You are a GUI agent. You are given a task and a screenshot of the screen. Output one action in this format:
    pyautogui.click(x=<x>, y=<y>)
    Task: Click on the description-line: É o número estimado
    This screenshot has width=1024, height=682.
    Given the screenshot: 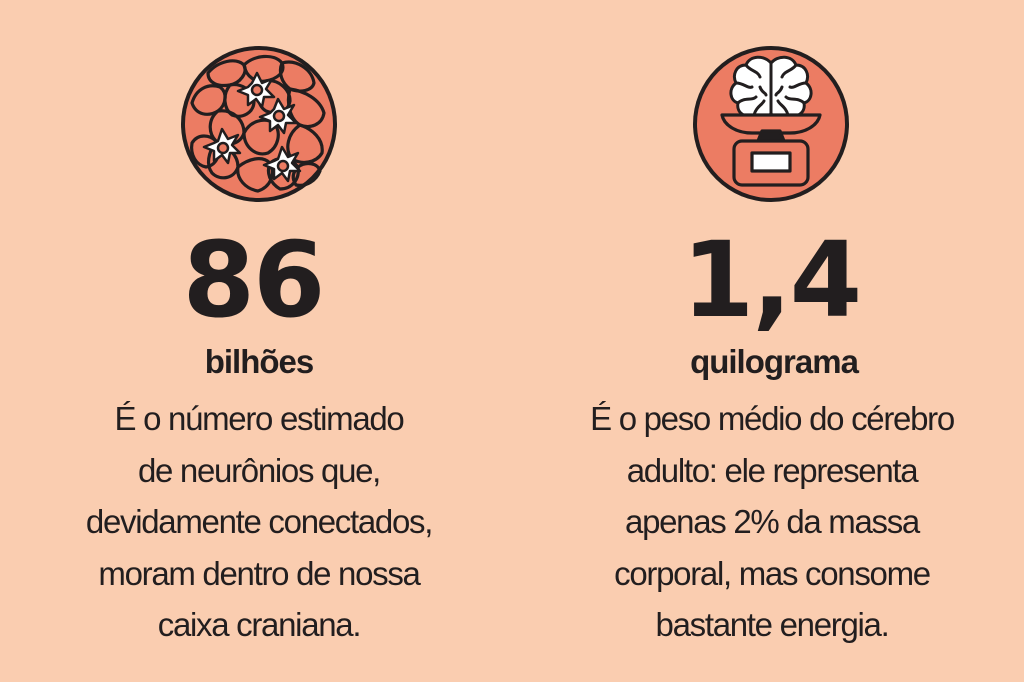 What is the action you would take?
    pyautogui.click(x=259, y=418)
    